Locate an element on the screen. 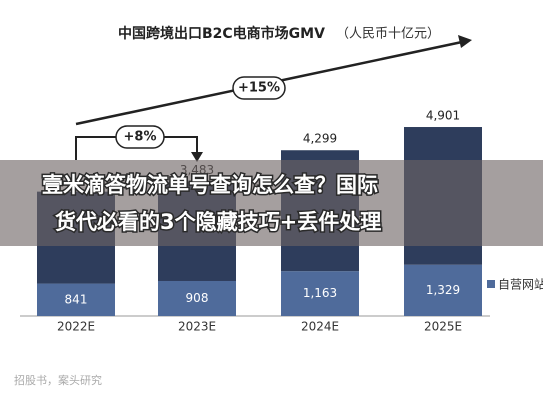 This screenshot has height=408, width=543. legend-swatch is located at coordinates (491, 284).